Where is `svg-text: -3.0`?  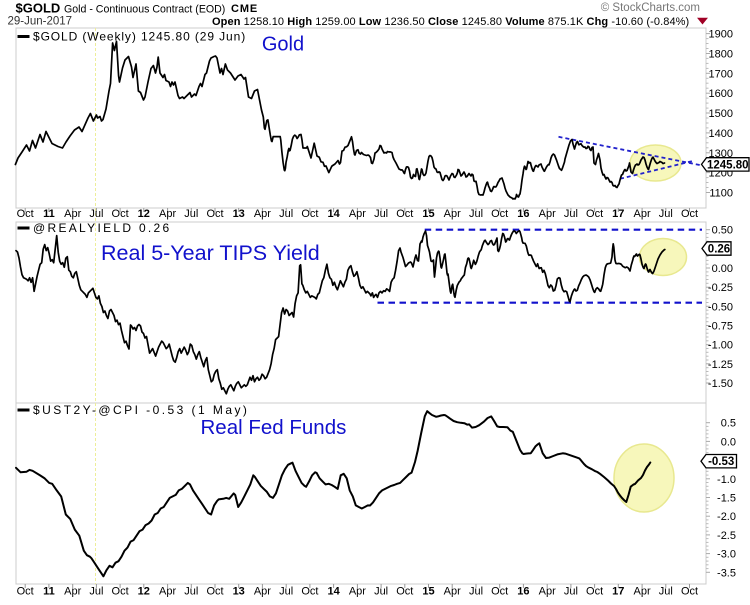
svg-text: -3.0 is located at coordinates (726, 555).